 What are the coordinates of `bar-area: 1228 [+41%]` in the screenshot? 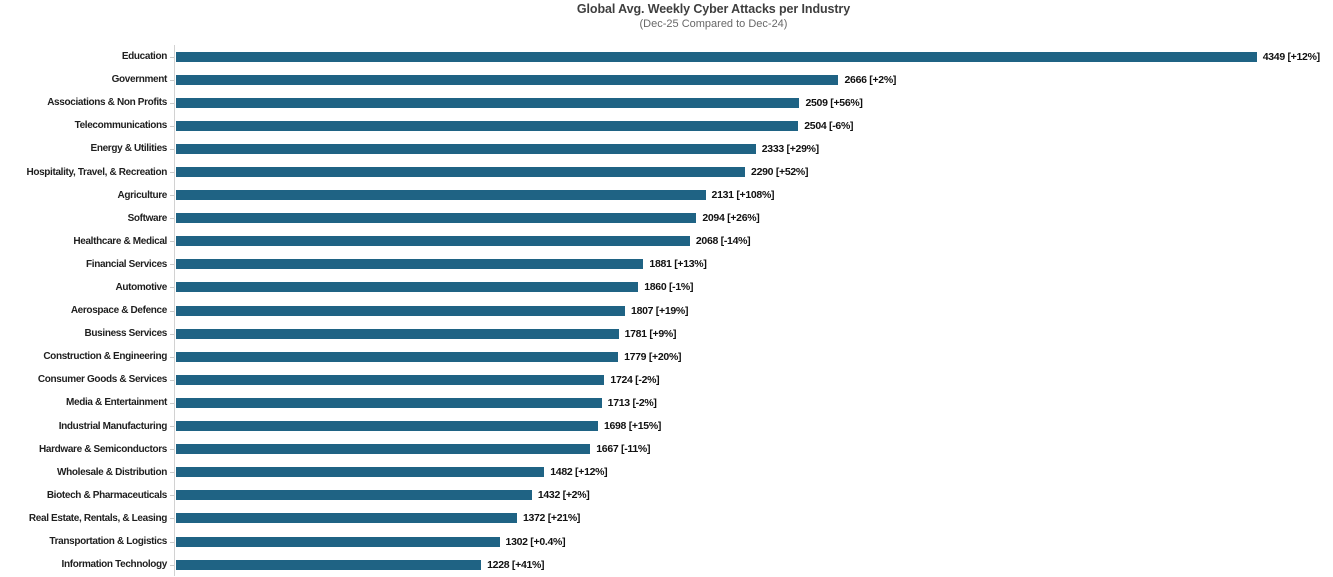 It's located at (751, 565).